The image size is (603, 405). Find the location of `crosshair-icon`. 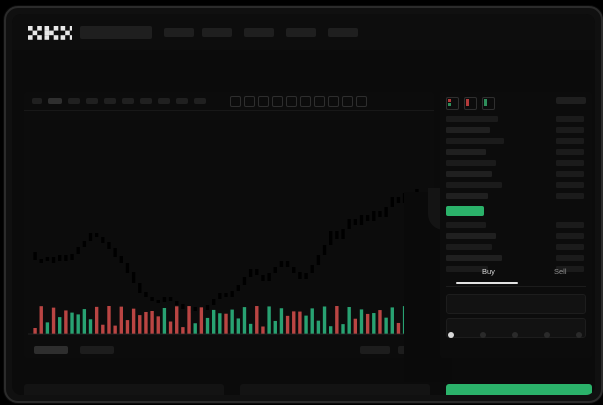

crosshair-icon is located at coordinates (249, 101).